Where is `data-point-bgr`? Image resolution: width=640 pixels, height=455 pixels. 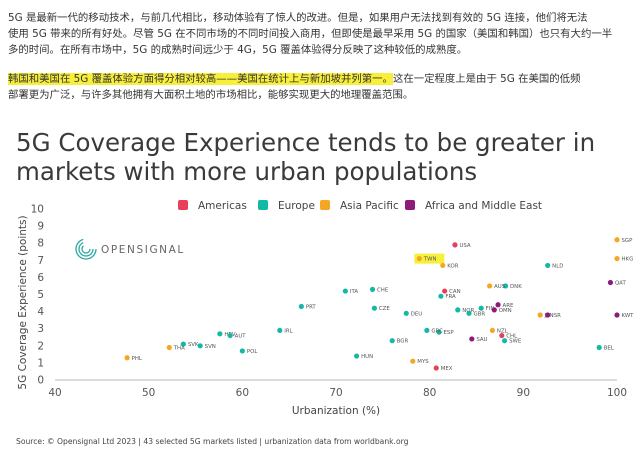
data-point-bgr is located at coordinates (392, 341).